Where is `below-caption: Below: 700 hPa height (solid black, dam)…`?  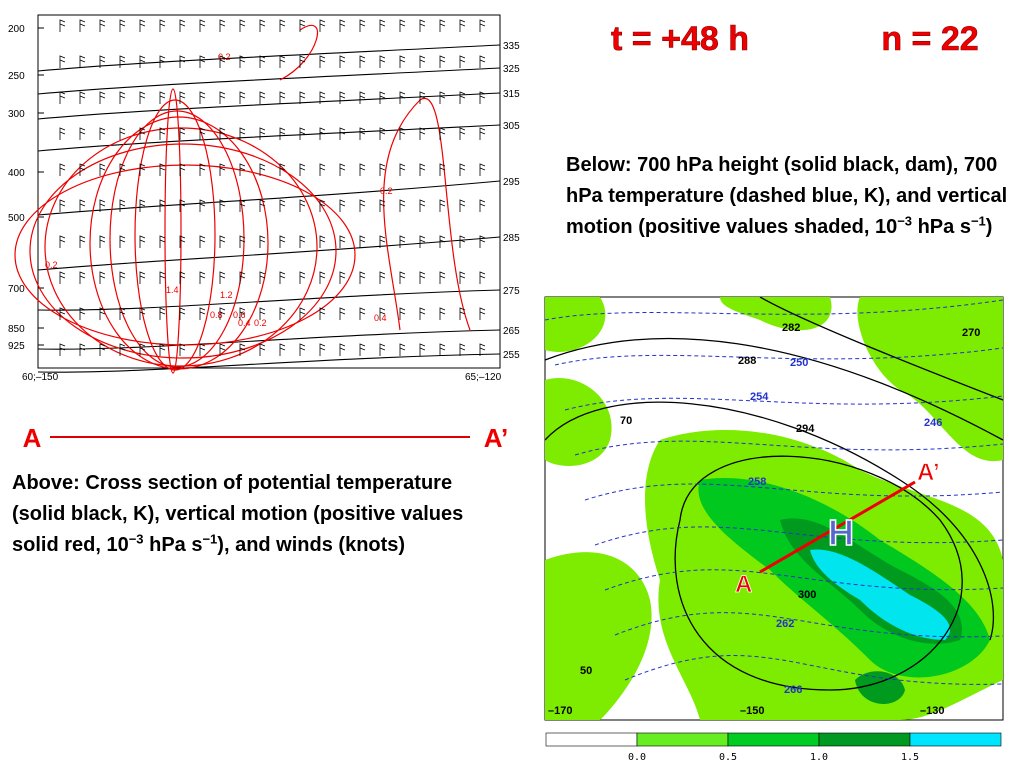 below-caption: Below: 700 hPa height (solid black, dam)… is located at coordinates (795, 196).